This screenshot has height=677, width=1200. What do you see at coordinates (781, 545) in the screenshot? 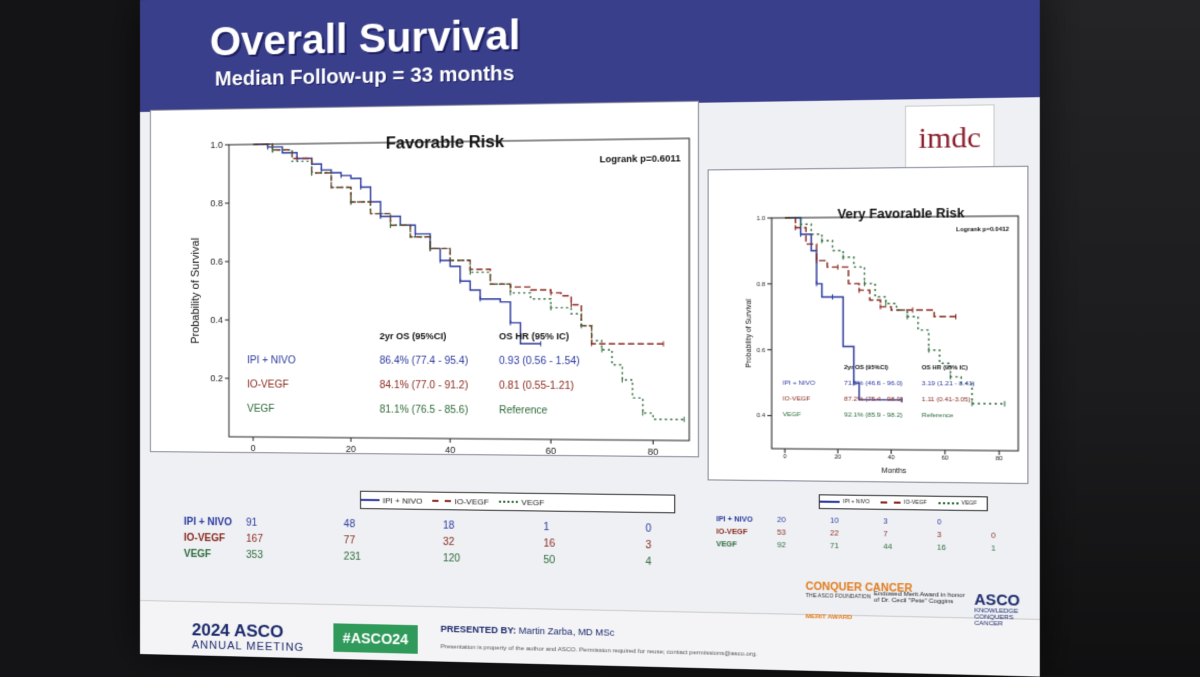
I see `risk-value: 92` at bounding box center [781, 545].